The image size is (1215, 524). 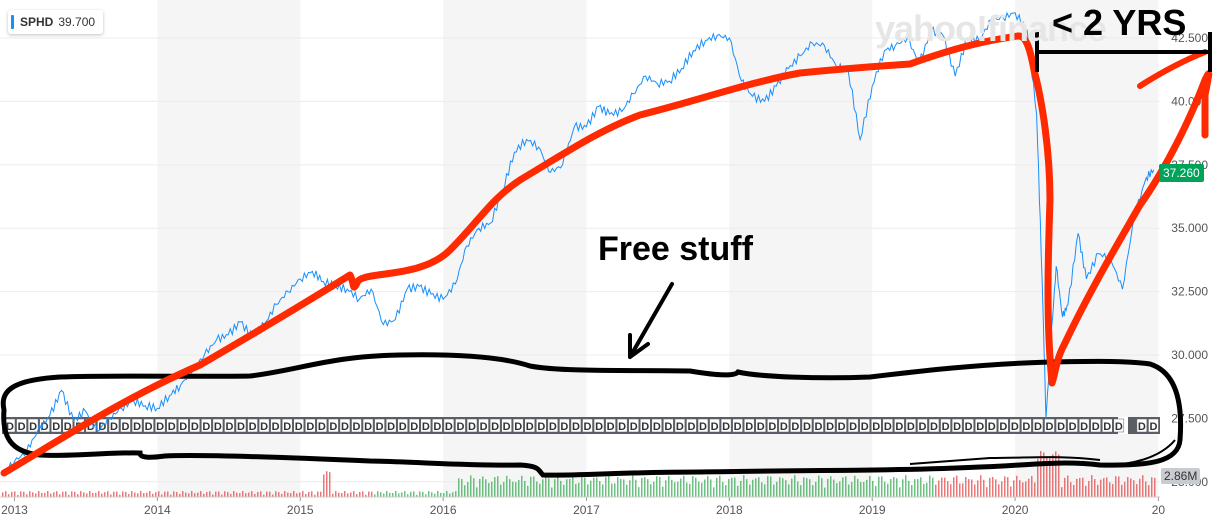 What do you see at coordinates (56, 22) in the screenshot?
I see `ticker-legend: SPHD 39.700` at bounding box center [56, 22].